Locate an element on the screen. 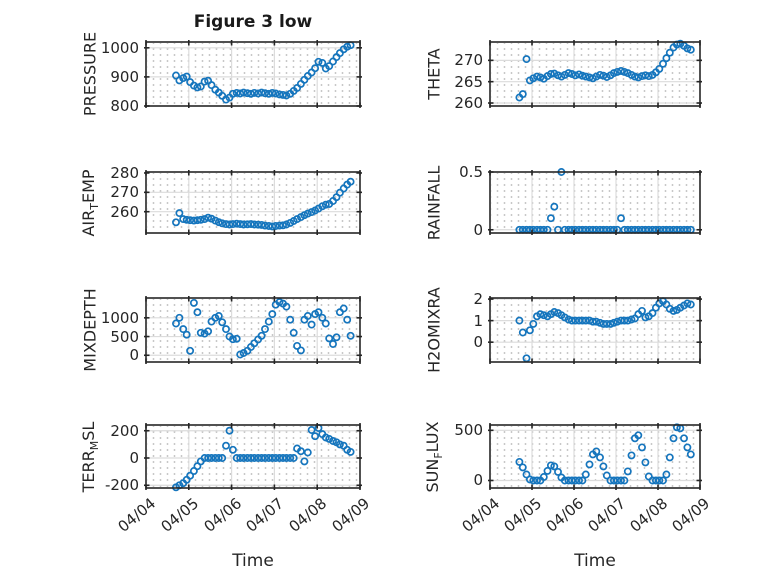 The image size is (778, 583). y-tick-label: 2 is located at coordinates (478, 299).